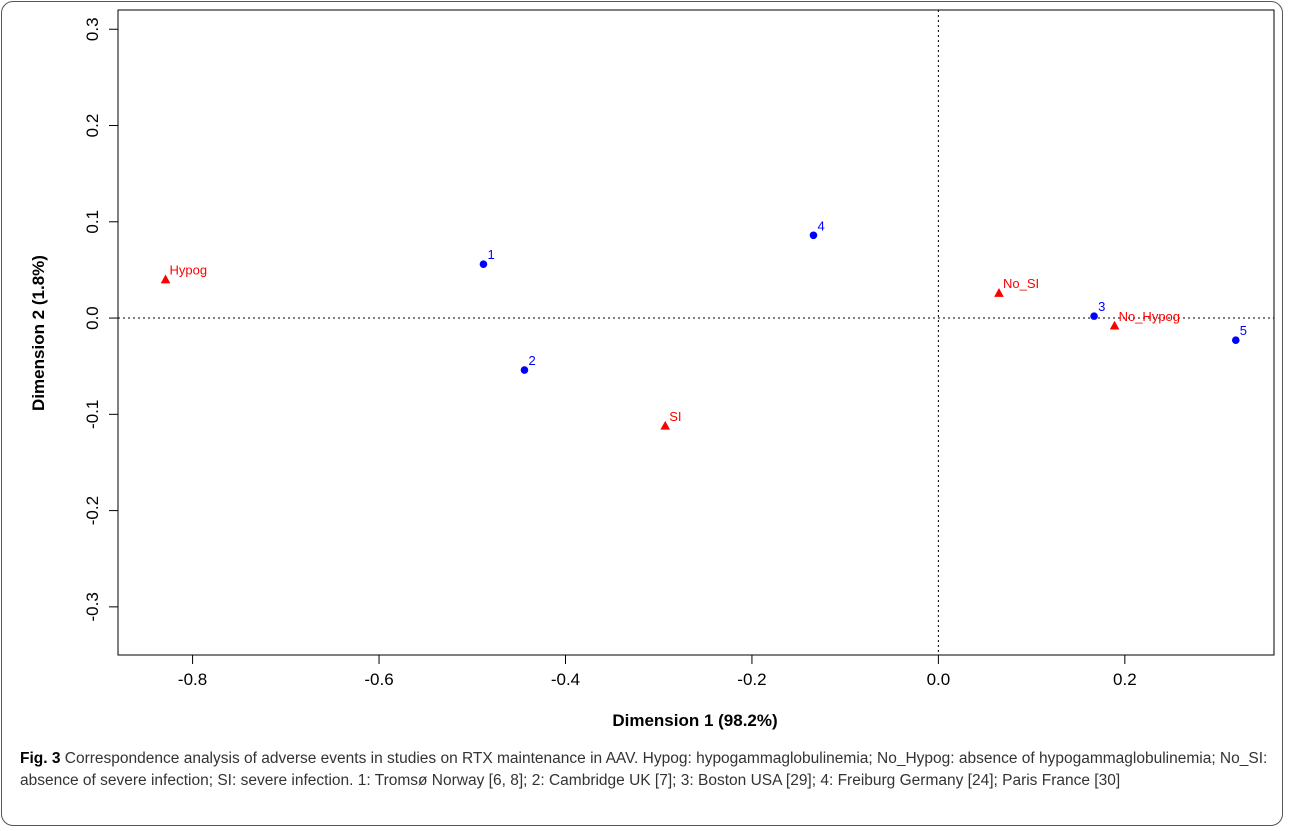 This screenshot has width=1290, height=831. What do you see at coordinates (38, 333) in the screenshot?
I see `y-axis-title: Dimension 2 (1.8%)` at bounding box center [38, 333].